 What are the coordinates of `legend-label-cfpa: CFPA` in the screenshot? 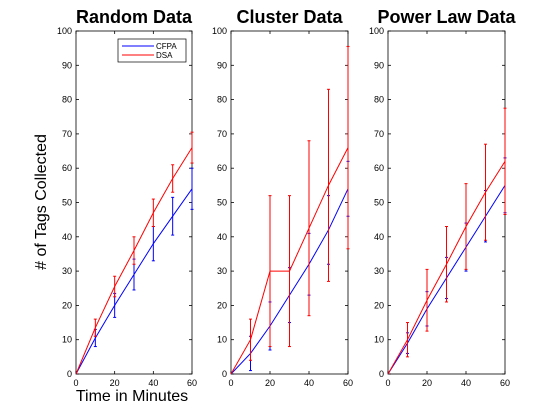 It's located at (166, 46).